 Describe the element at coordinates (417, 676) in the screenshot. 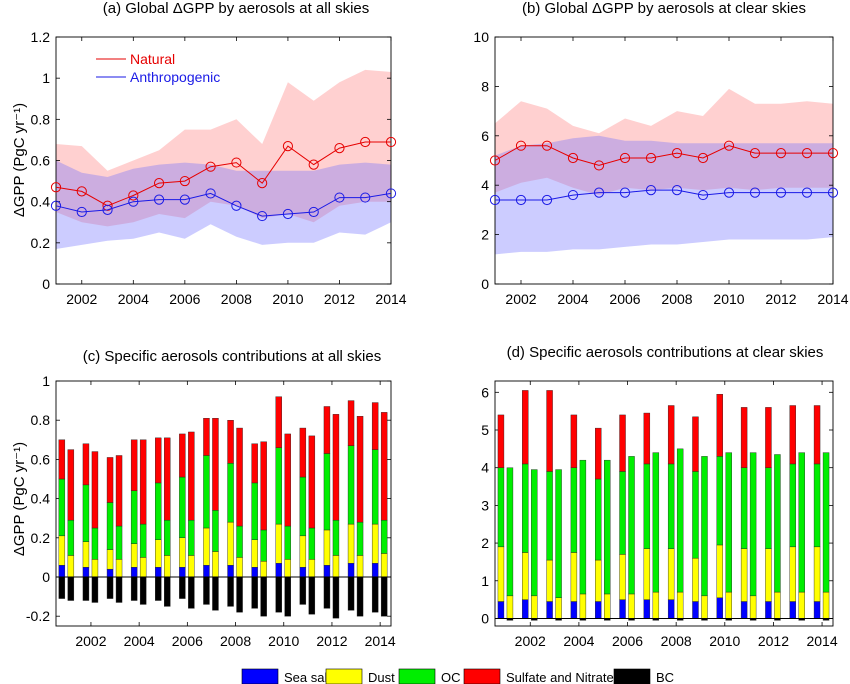

I see `legend-swatch-oc` at that location.